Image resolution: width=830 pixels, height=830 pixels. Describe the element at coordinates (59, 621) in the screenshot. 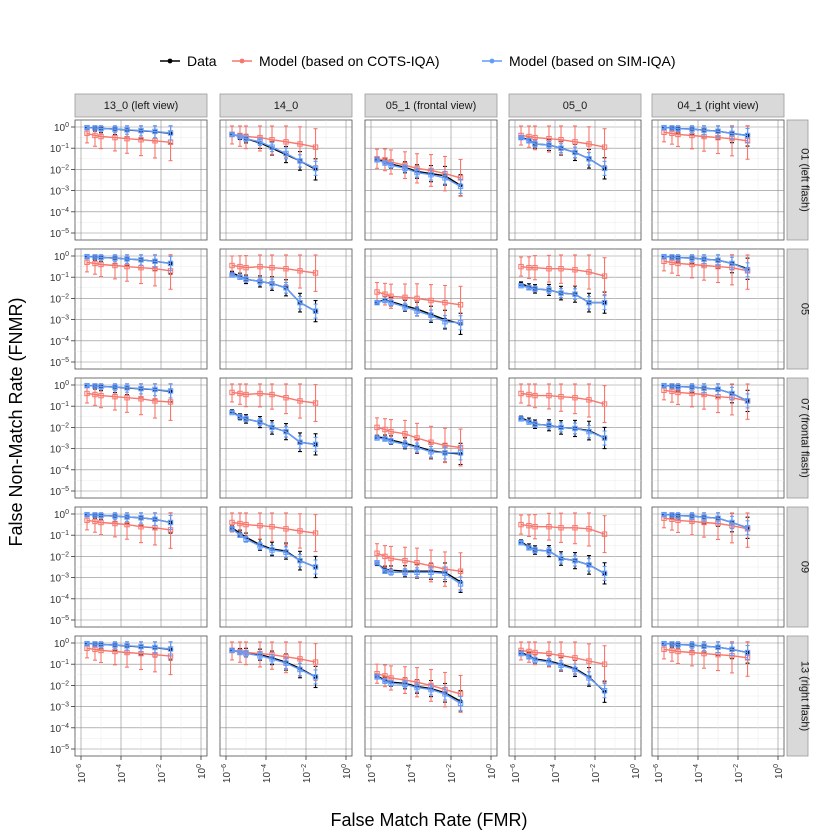

I see `y-tick-label: 10⁻⁵` at that location.